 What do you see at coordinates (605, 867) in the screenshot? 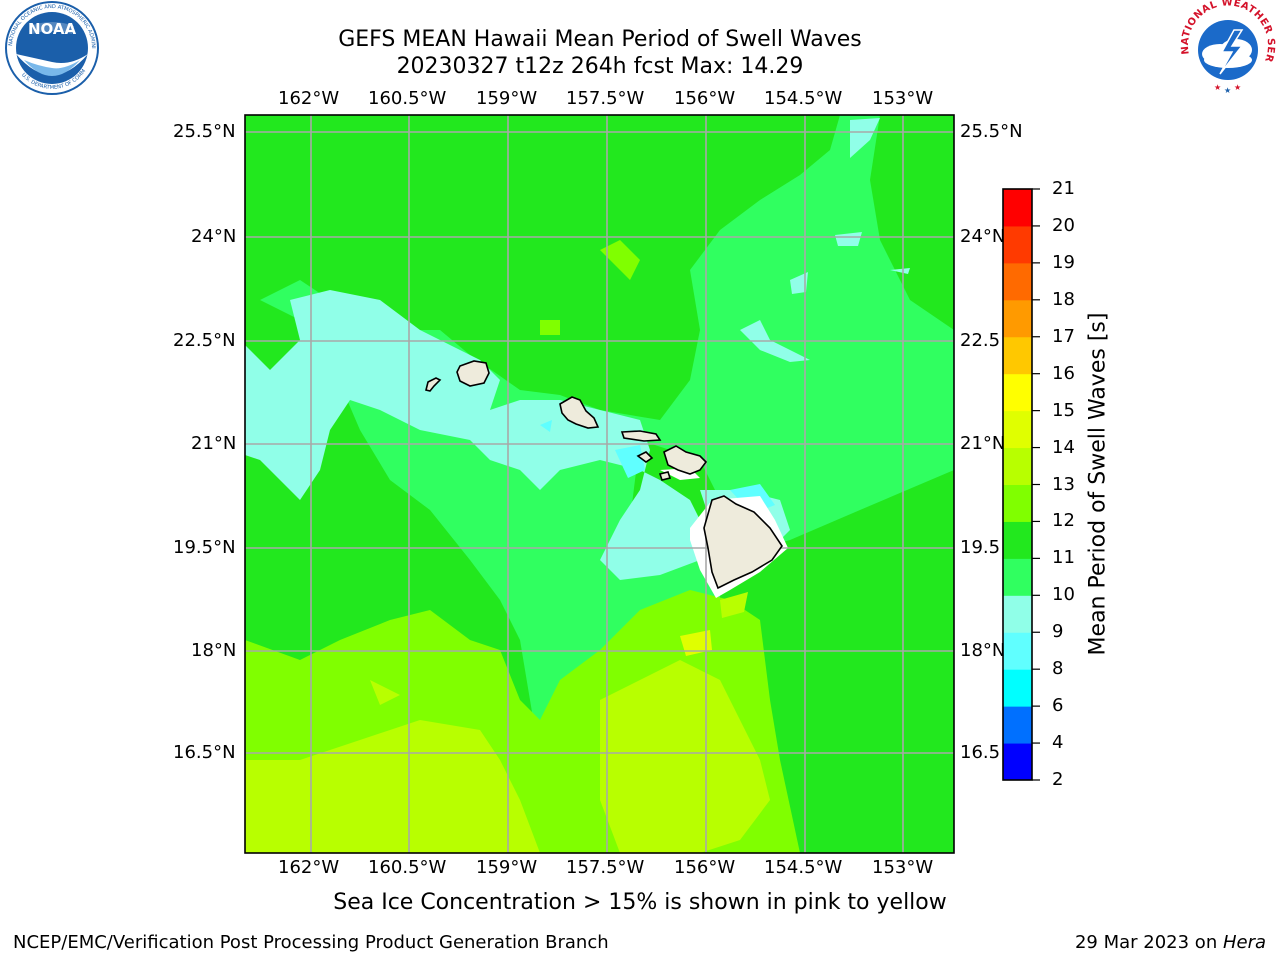
I see `lon-label-bottom: 157.5°W` at bounding box center [605, 867].